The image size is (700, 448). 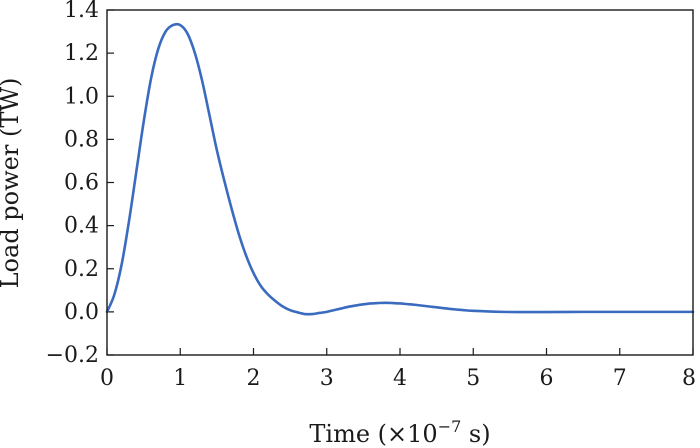 I want to click on x-axis-title-main: Time (×10, so click(x=373, y=434).